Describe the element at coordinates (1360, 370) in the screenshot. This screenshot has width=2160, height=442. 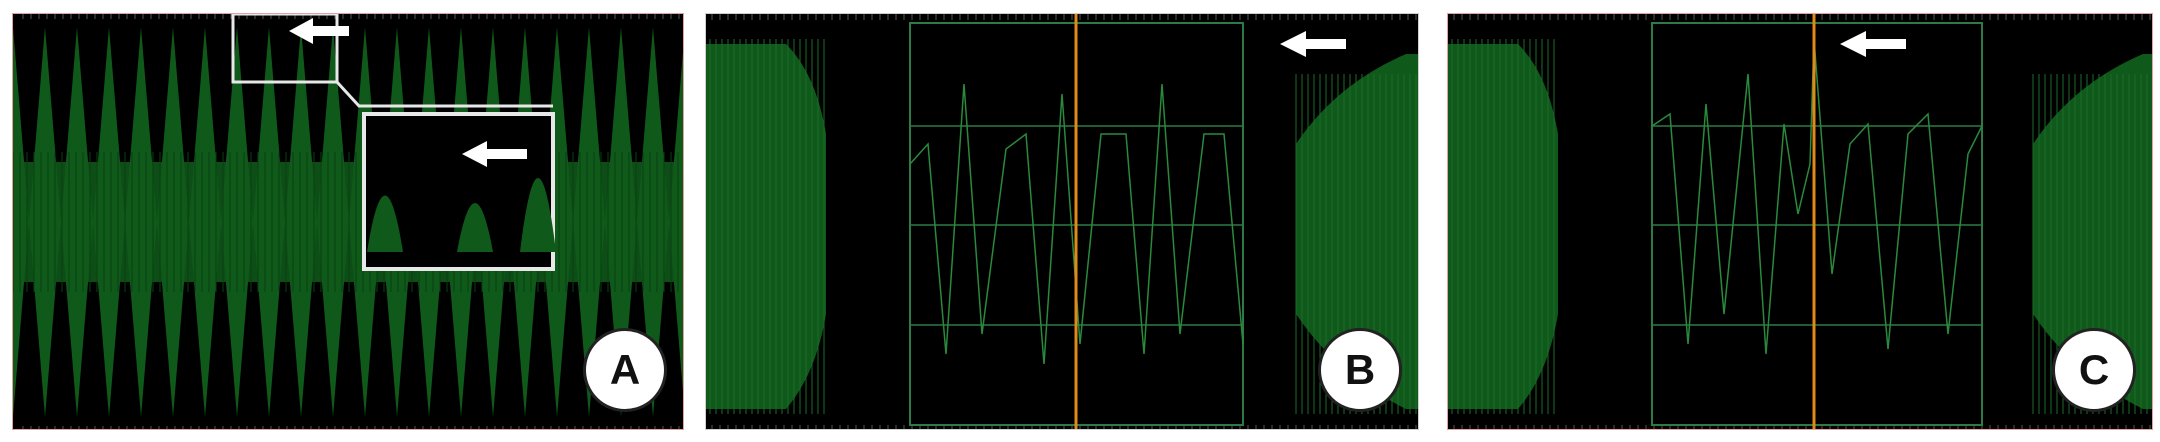
I see `panel-label-b: B` at that location.